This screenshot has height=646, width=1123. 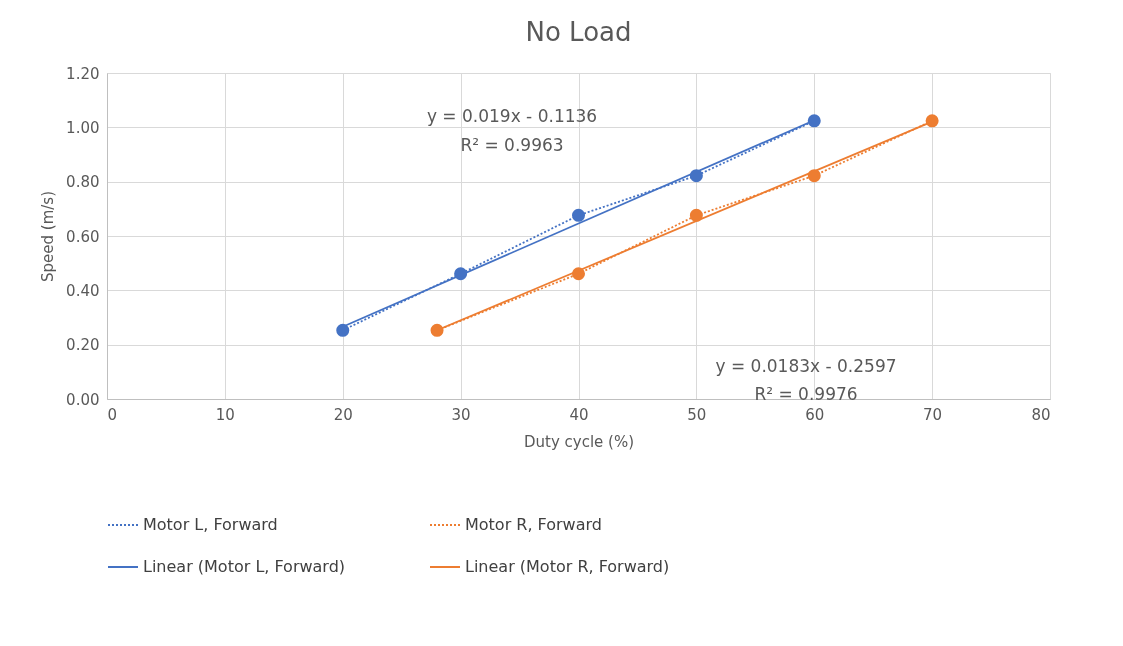 What do you see at coordinates (578, 32) in the screenshot?
I see `chart-title: No Load` at bounding box center [578, 32].